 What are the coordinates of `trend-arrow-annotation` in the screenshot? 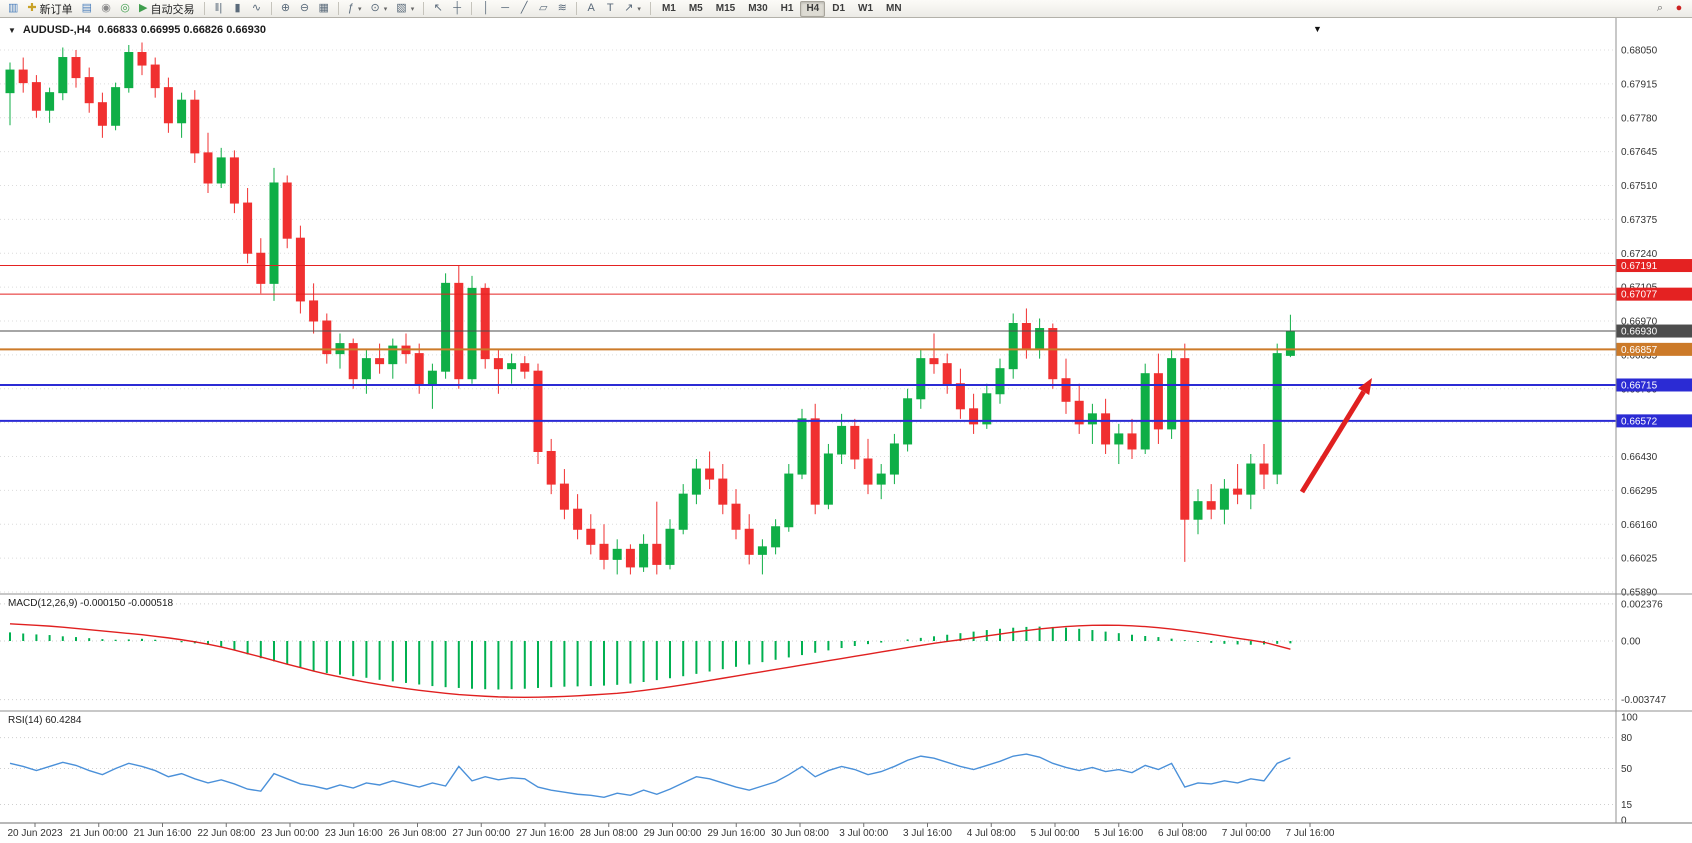 It's located at (1335, 436).